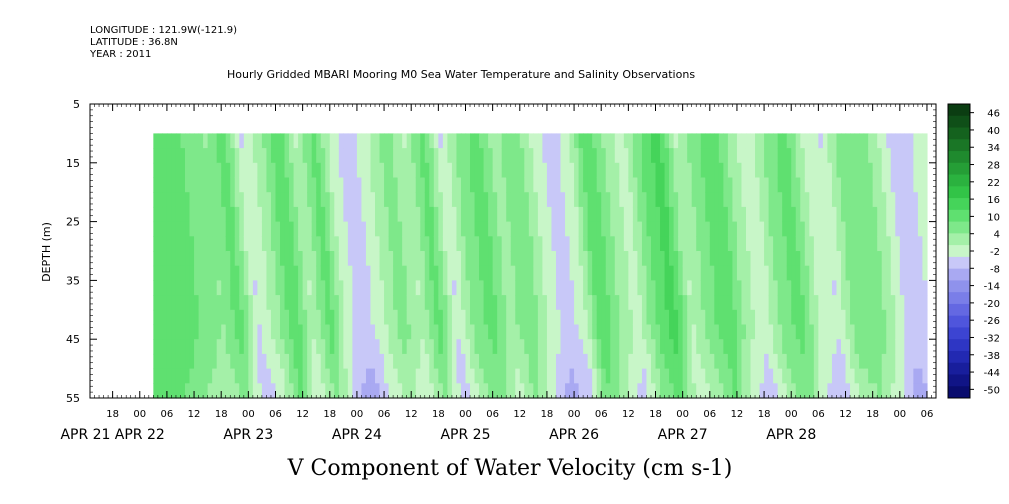  Describe the element at coordinates (995, 269) in the screenshot. I see `colorbar-label: -8` at that location.